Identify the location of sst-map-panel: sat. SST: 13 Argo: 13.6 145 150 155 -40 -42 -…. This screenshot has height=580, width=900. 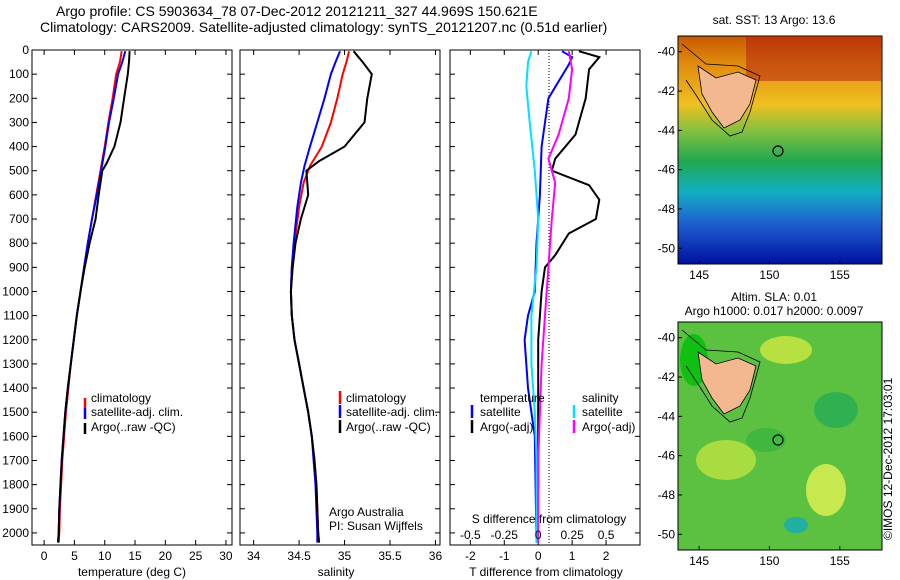
(773, 145).